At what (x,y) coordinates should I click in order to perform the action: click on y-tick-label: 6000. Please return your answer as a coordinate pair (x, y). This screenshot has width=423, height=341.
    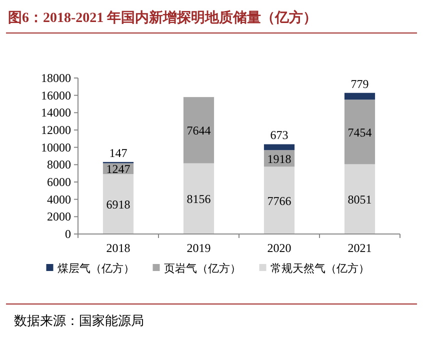
    Looking at the image, I should click on (59, 182).